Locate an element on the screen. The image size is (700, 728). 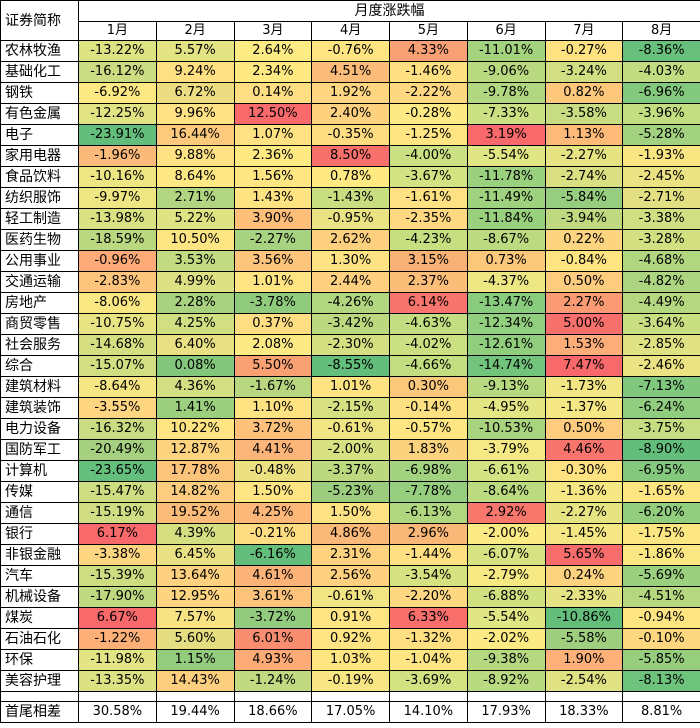
return-cell: -3.67% is located at coordinates (428, 177).